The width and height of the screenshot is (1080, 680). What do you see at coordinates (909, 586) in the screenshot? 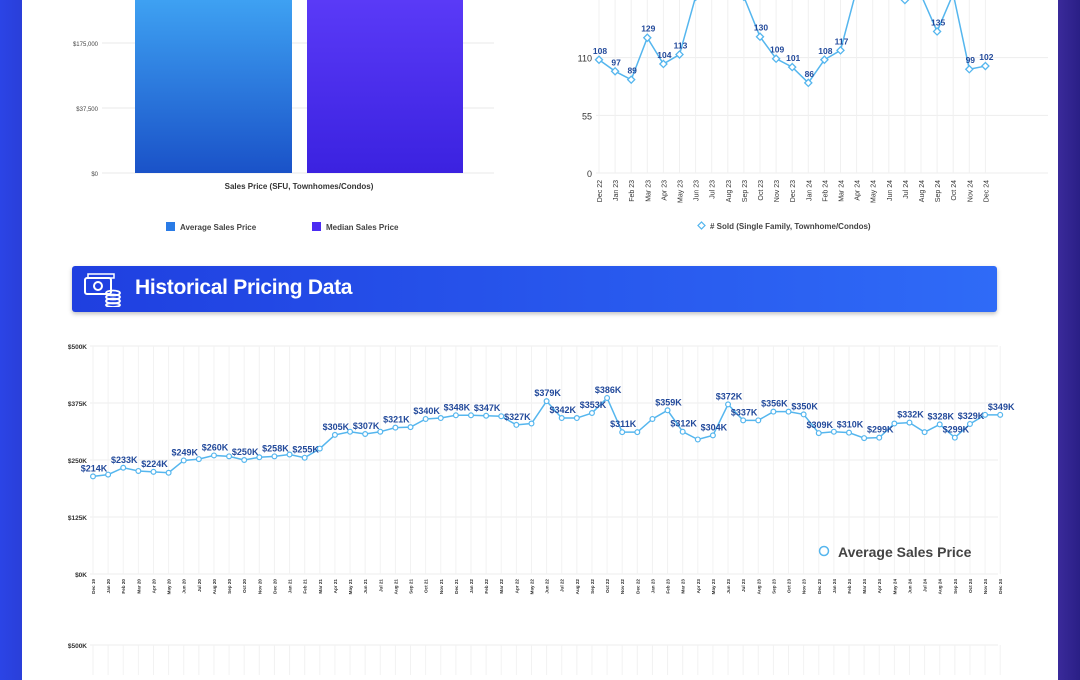
I see `hist-x-tick-label: Jun 24` at bounding box center [909, 586].